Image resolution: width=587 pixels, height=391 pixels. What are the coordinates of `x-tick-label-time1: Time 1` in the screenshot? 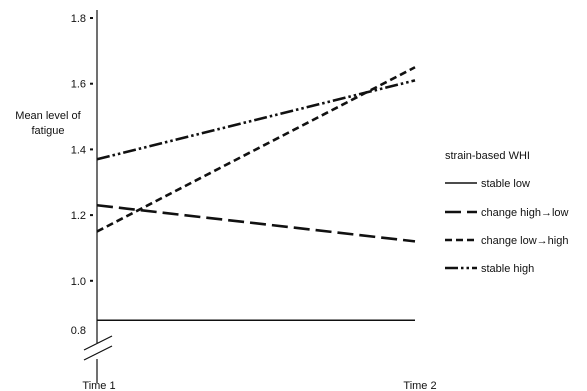 It's located at (98, 385).